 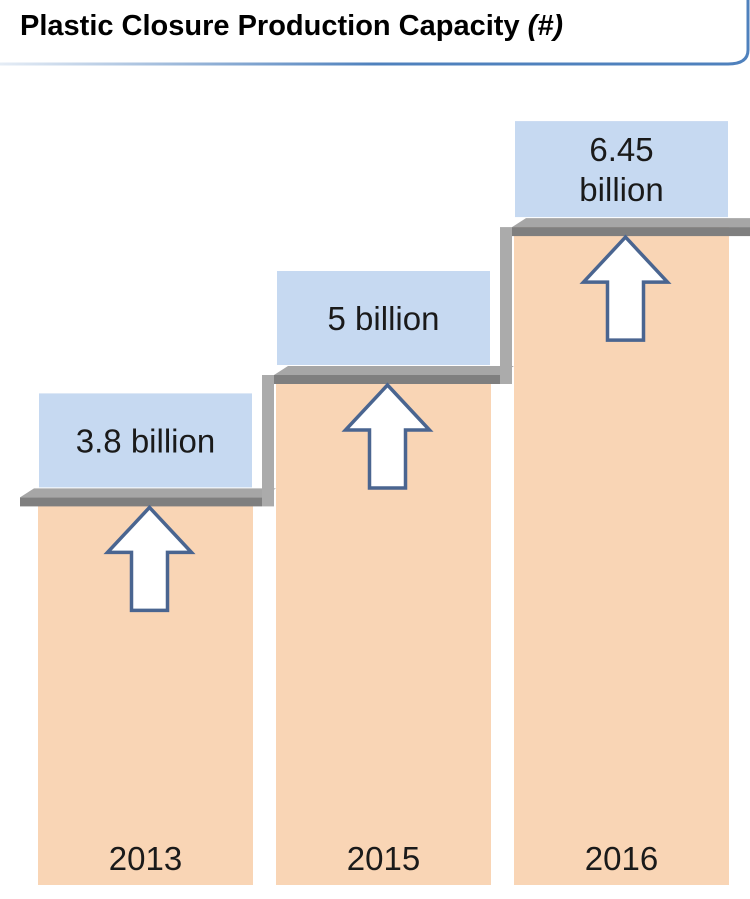 What do you see at coordinates (387, 379) in the screenshot?
I see `step-ledge-2015` at bounding box center [387, 379].